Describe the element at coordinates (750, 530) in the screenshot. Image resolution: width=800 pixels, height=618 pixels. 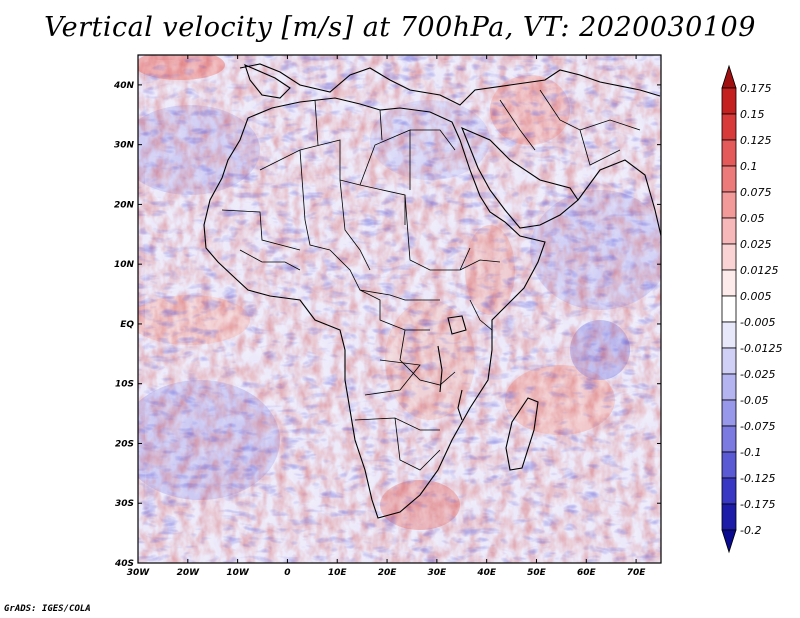
I see `colorbar-label: -0.2` at that location.